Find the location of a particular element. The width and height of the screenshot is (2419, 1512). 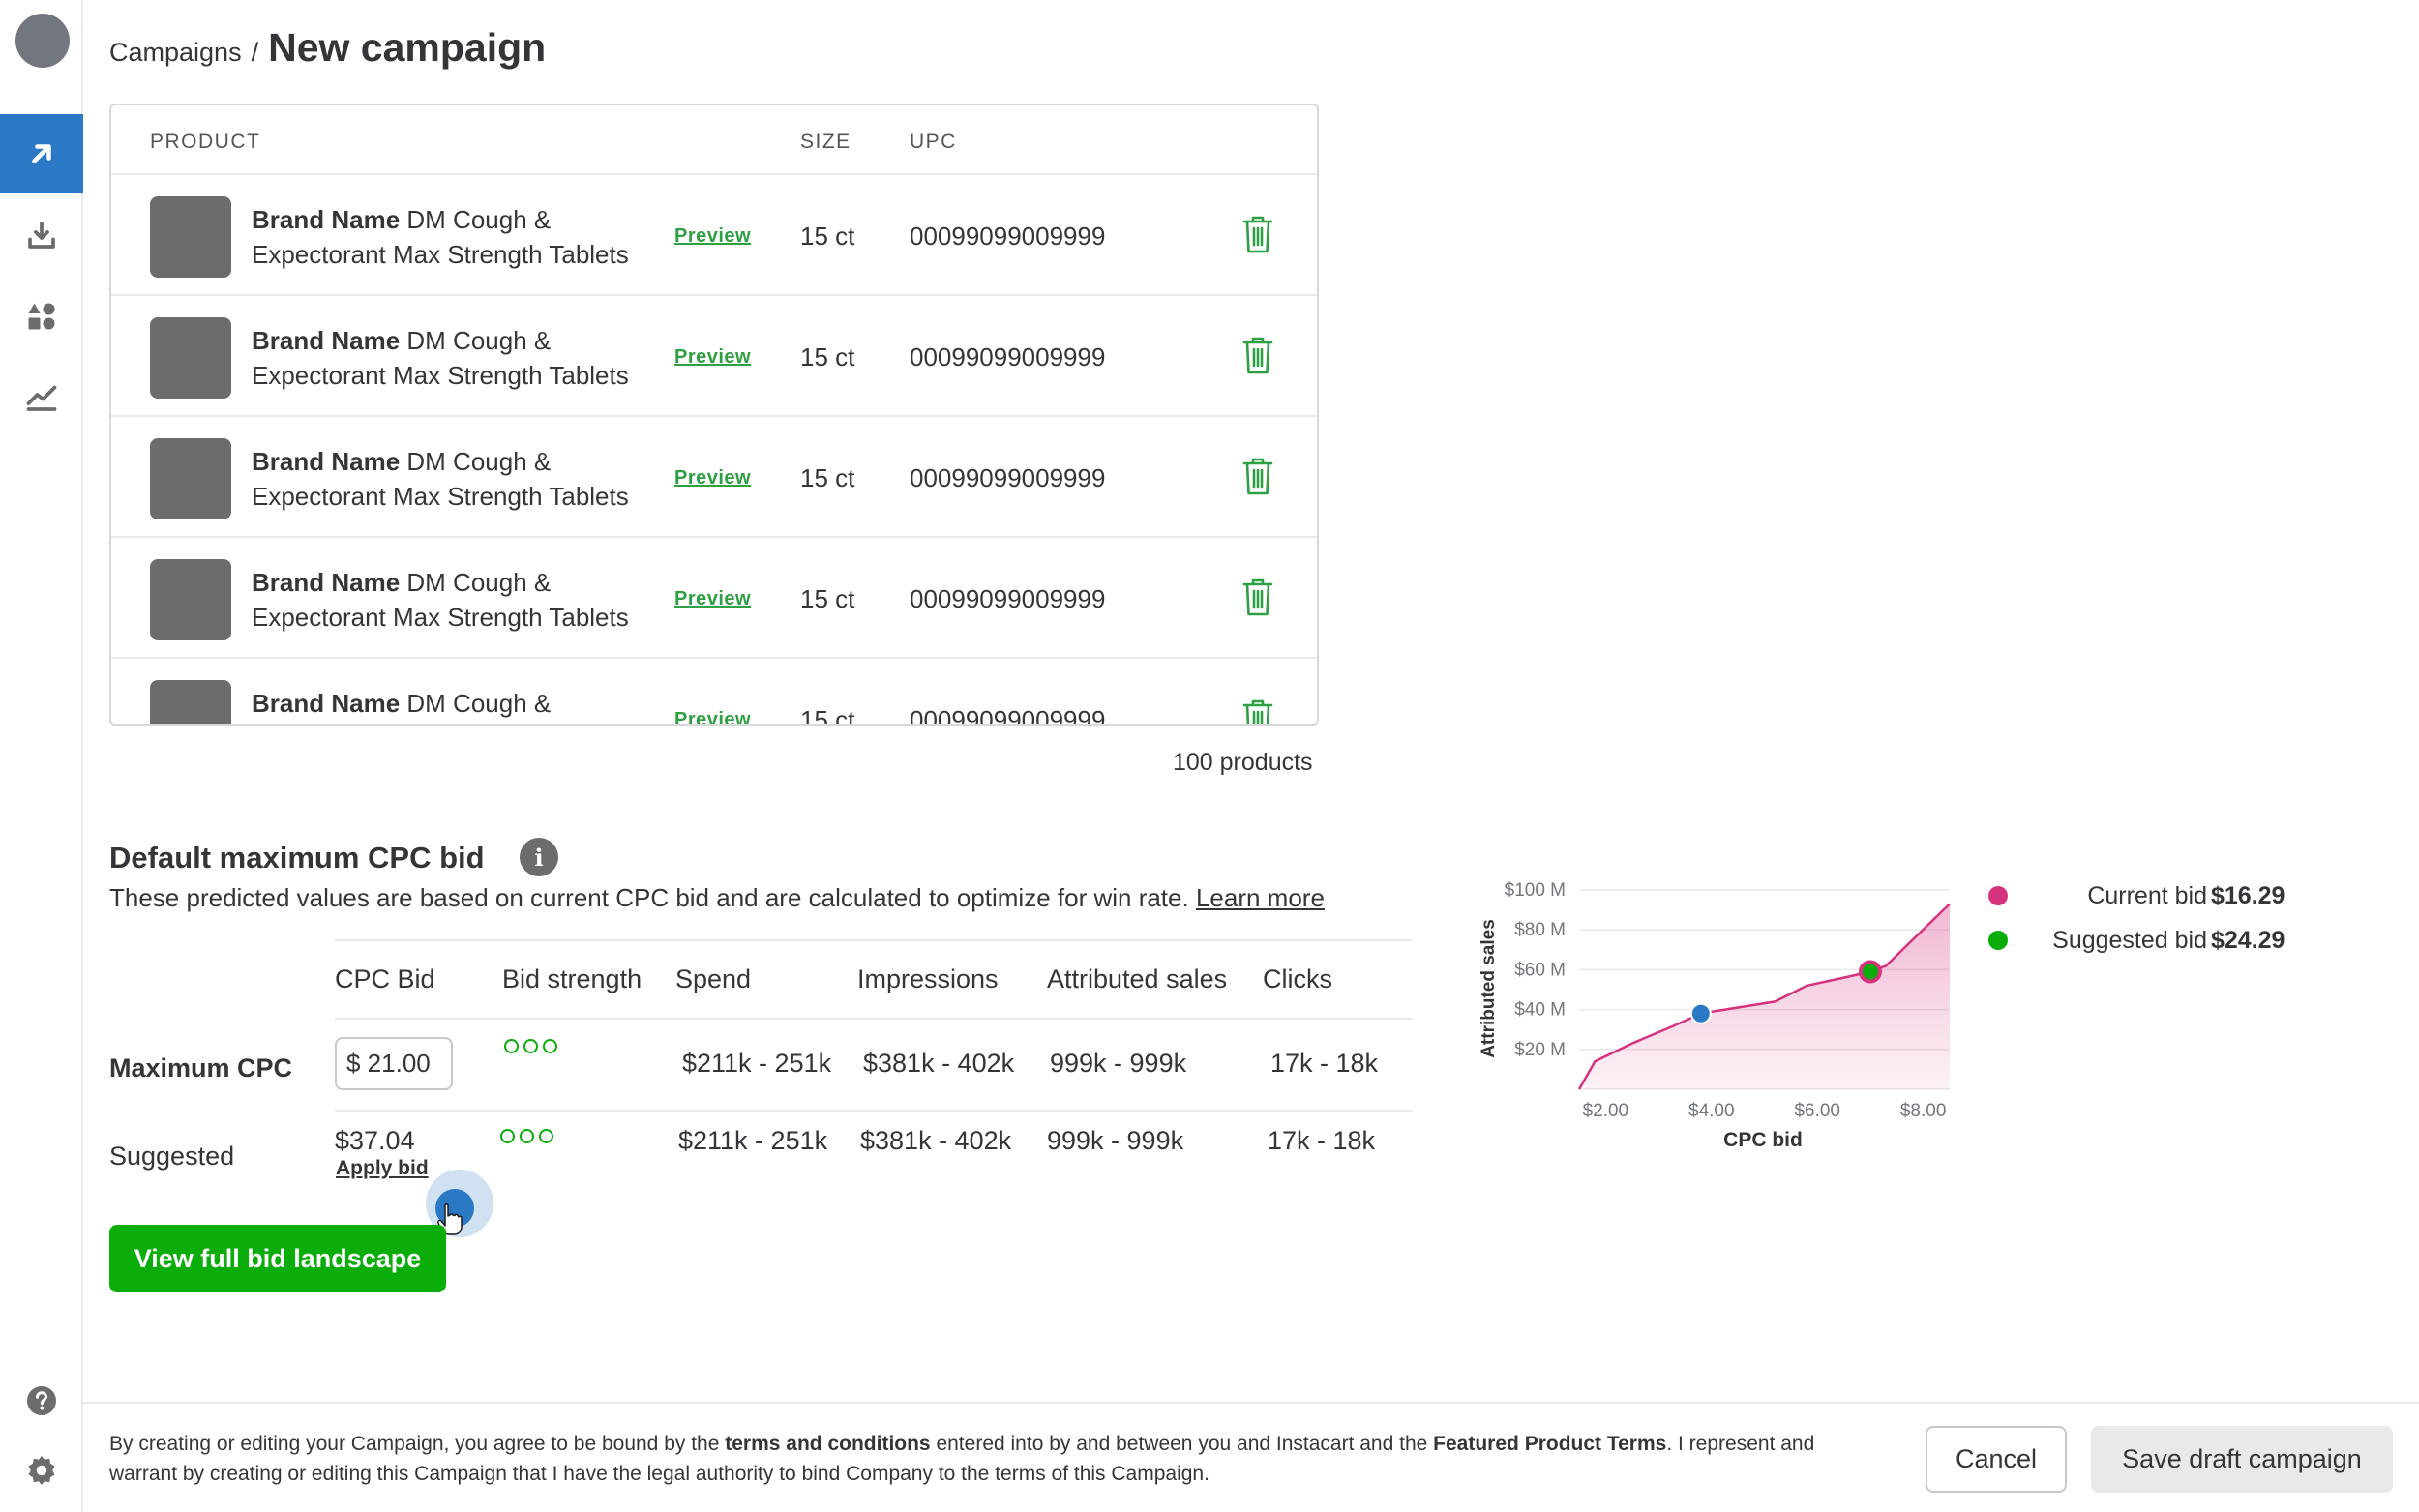

column-header-product: PRODUCT is located at coordinates (206, 142).